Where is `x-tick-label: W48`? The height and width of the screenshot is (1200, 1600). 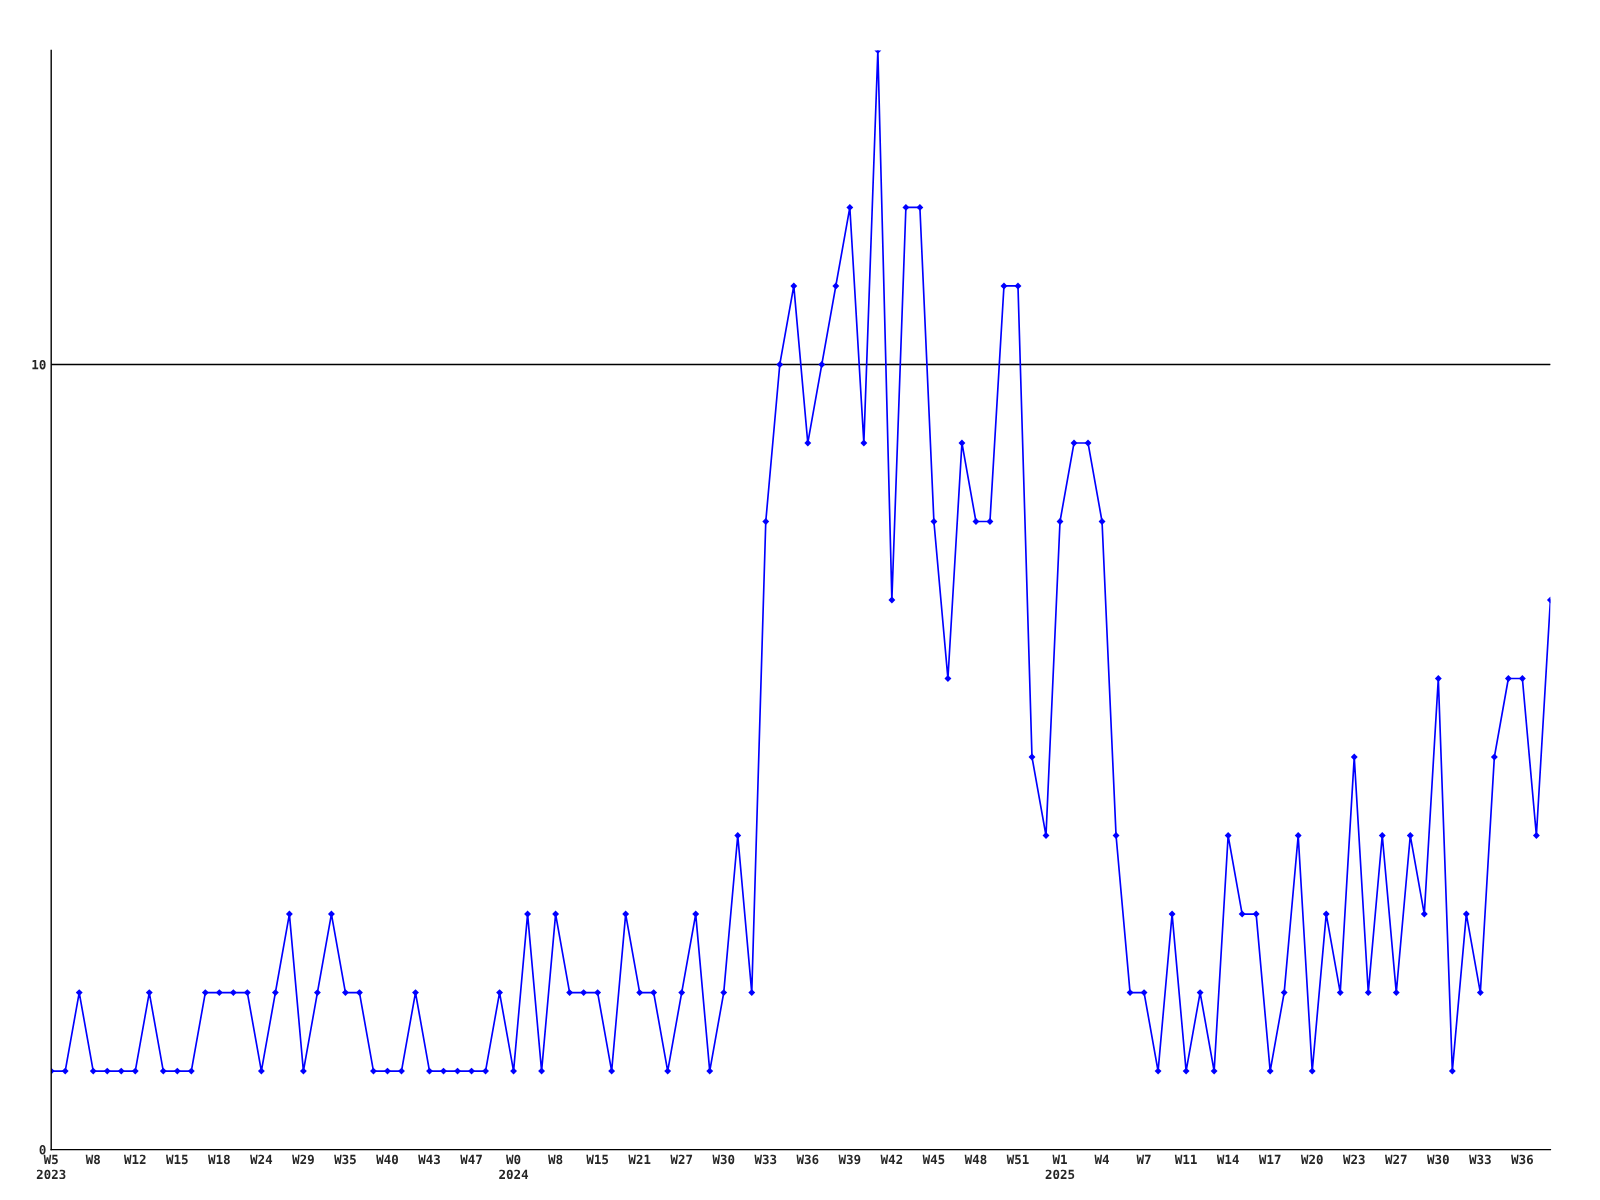
x-tick-label: W48 is located at coordinates (975, 1159).